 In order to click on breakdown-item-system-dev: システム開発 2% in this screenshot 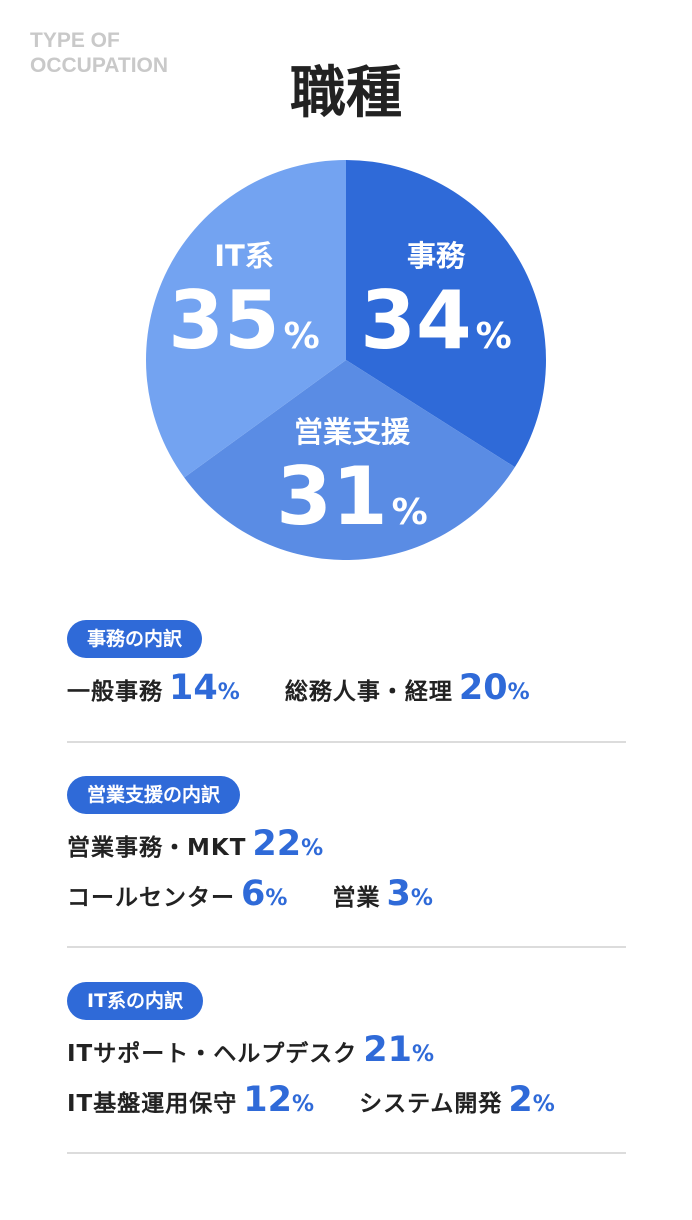, I will do `click(457, 1100)`.